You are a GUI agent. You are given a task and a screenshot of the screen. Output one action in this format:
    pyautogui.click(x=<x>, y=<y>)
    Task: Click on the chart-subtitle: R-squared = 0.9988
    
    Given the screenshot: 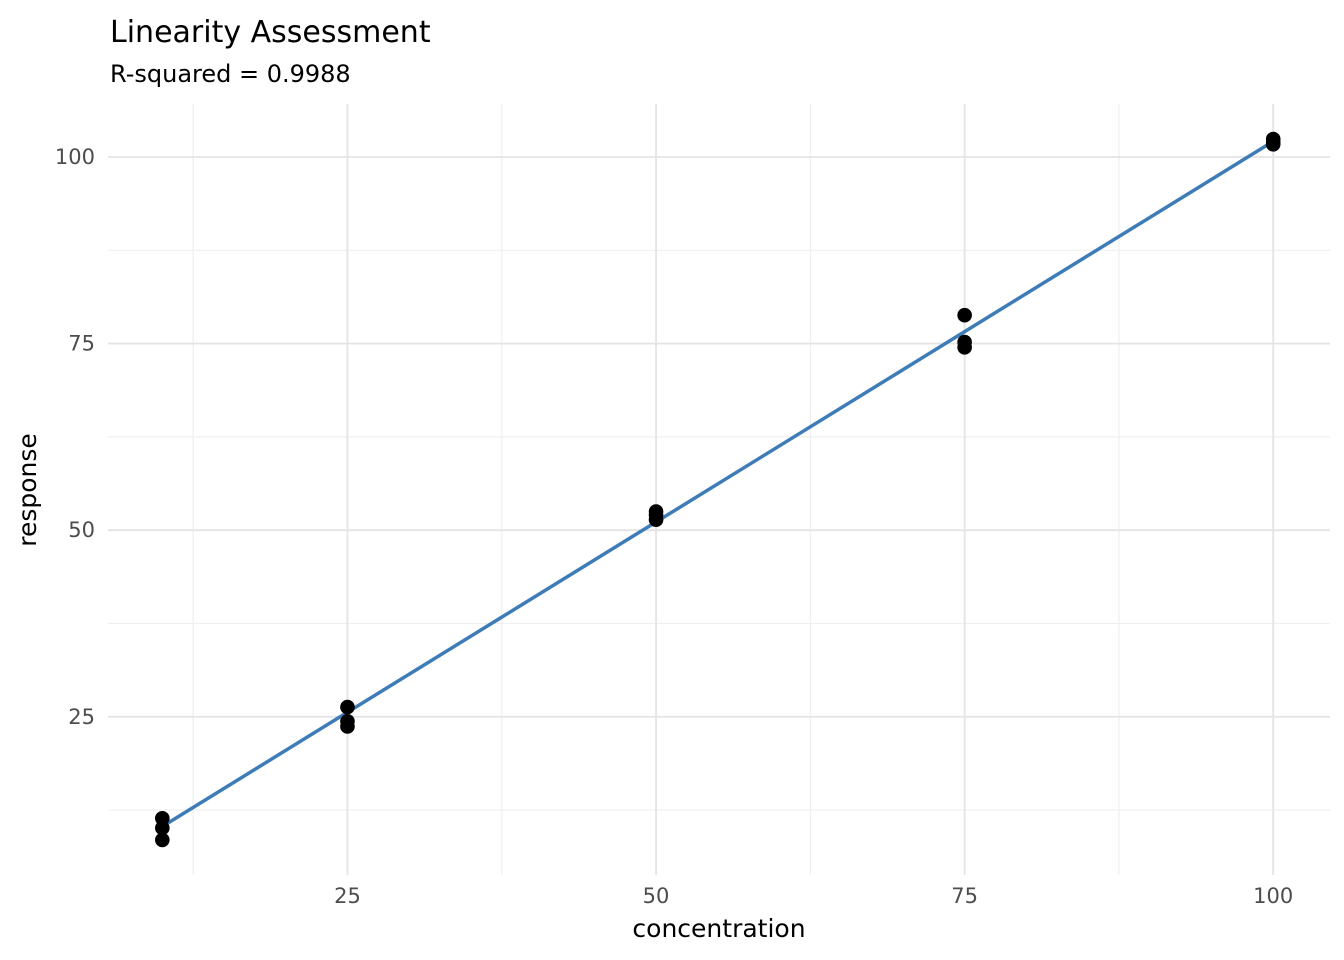 What is the action you would take?
    pyautogui.click(x=230, y=74)
    